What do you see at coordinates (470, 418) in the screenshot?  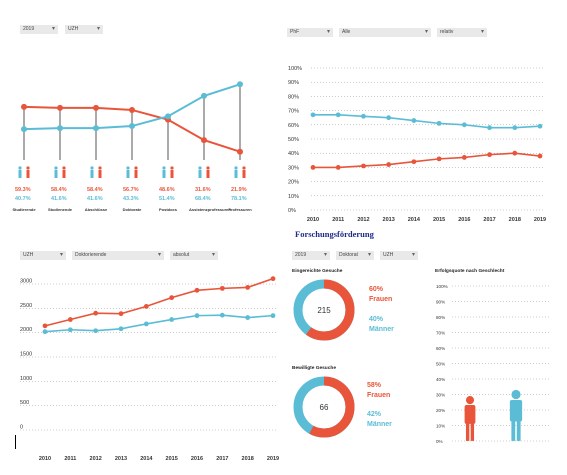 I see `female-figure` at bounding box center [470, 418].